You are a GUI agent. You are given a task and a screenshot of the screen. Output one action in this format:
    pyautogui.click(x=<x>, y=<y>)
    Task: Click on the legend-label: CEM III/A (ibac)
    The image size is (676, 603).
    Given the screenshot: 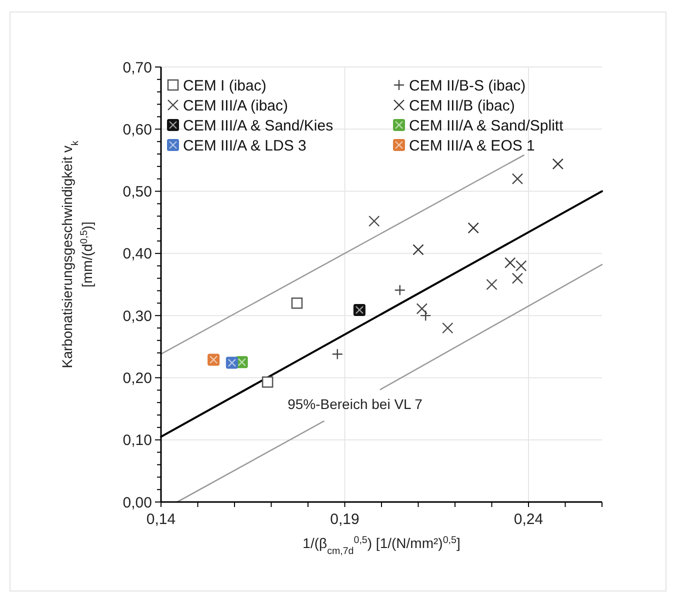 What is the action you would take?
    pyautogui.click(x=235, y=105)
    